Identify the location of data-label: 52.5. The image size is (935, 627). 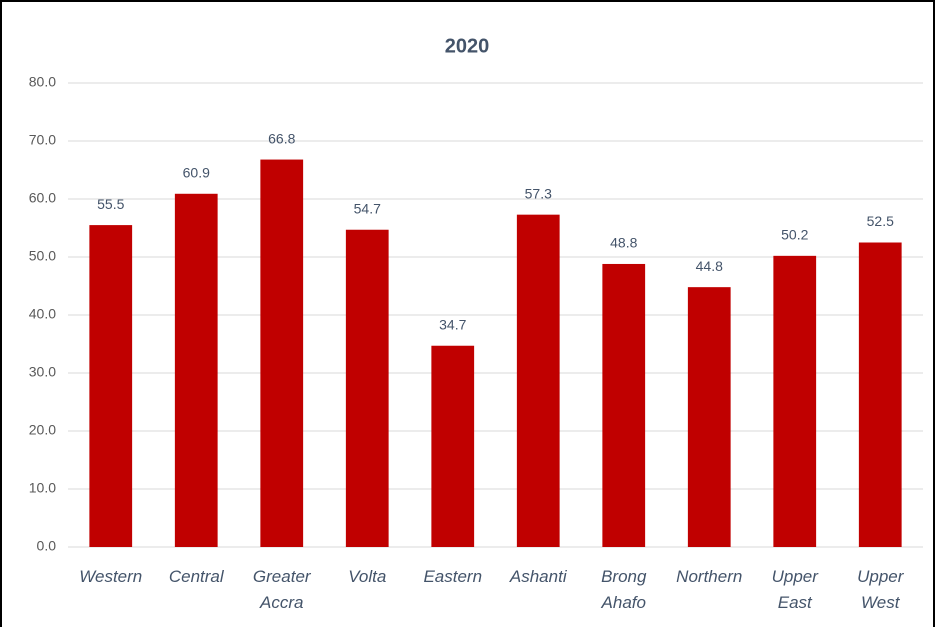
(880, 221).